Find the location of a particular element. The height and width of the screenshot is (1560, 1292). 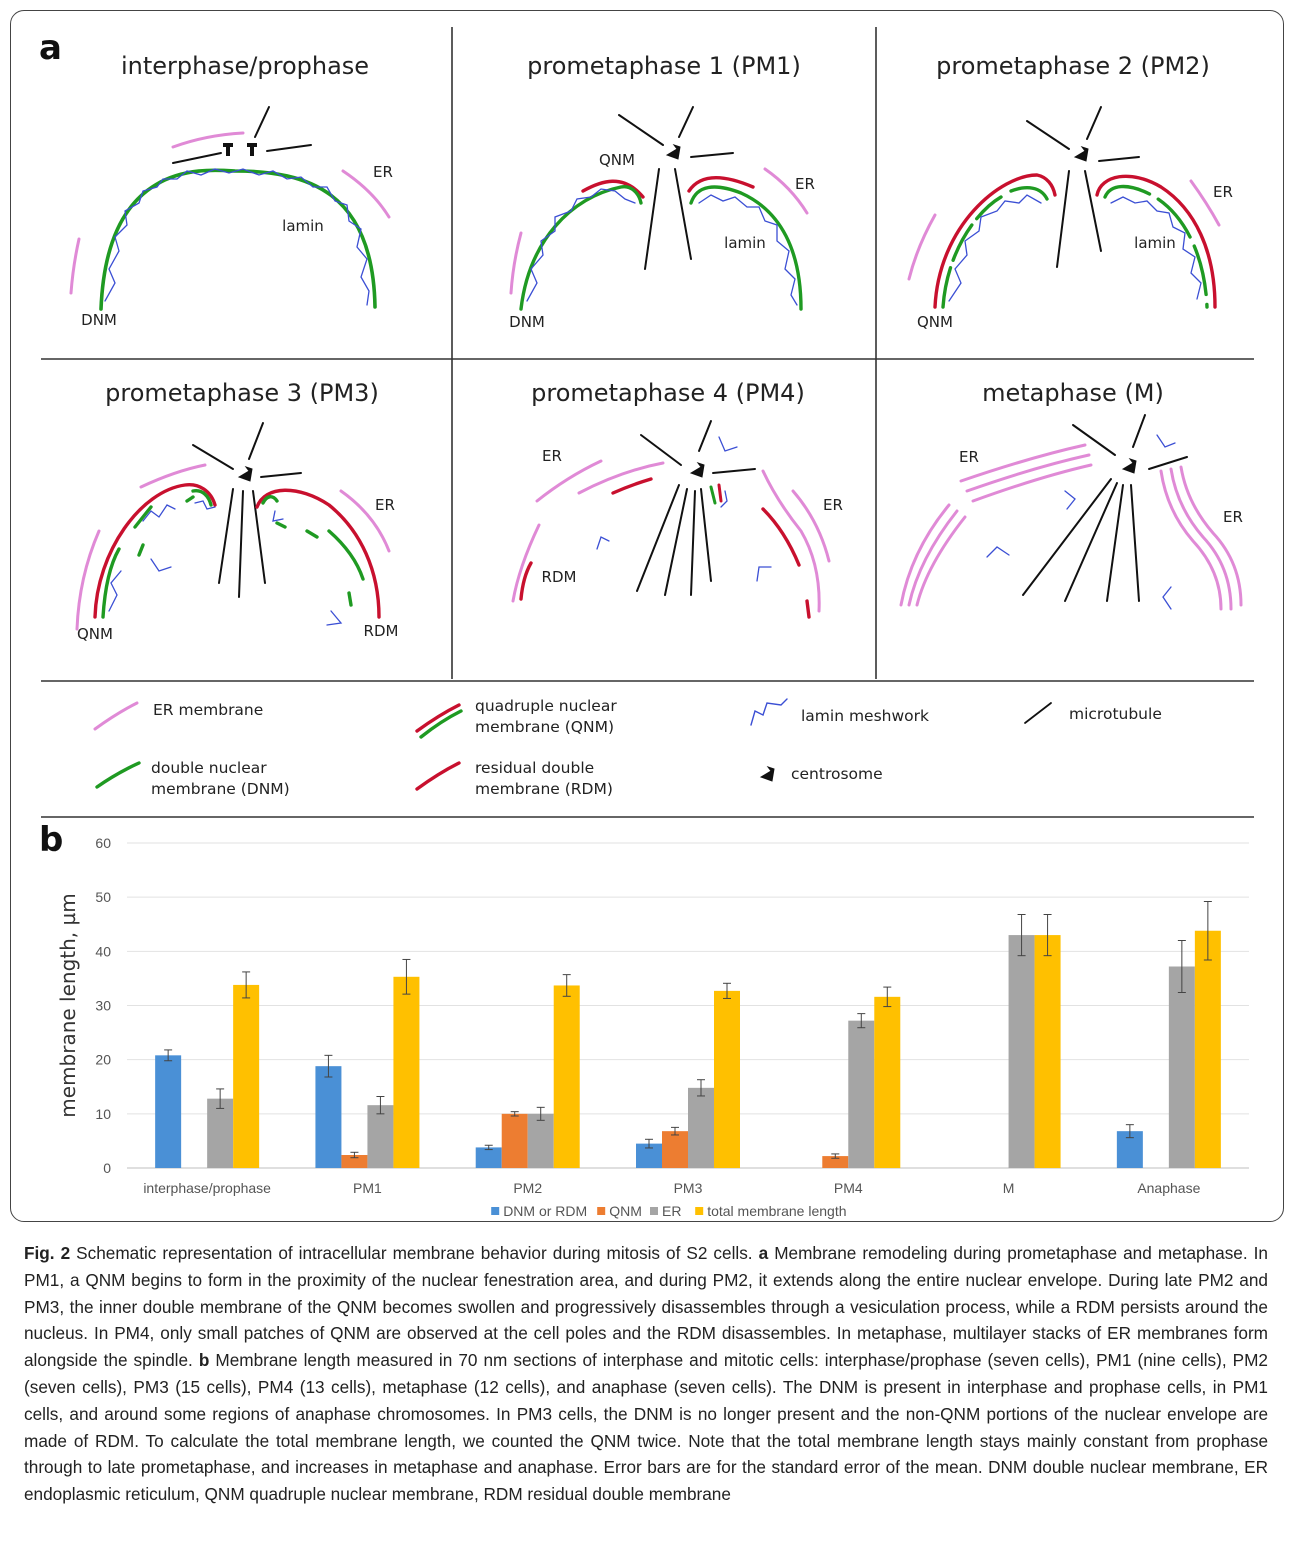

diagram-metaphase is located at coordinates (1071, 512).